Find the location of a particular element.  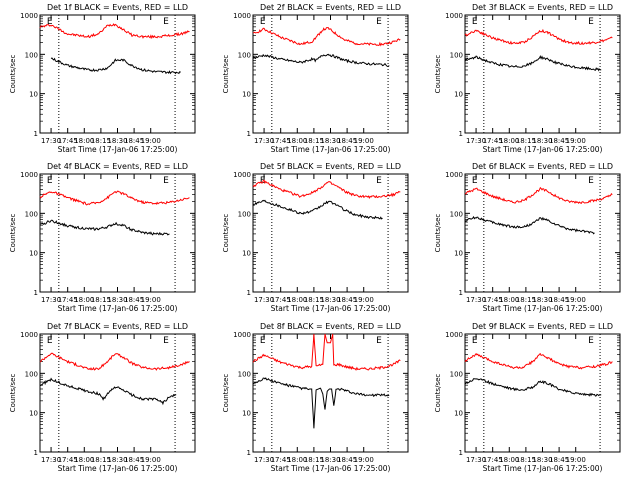

panel-title: Det 7f BLACK = Events, RED = LLD is located at coordinates (117, 326).